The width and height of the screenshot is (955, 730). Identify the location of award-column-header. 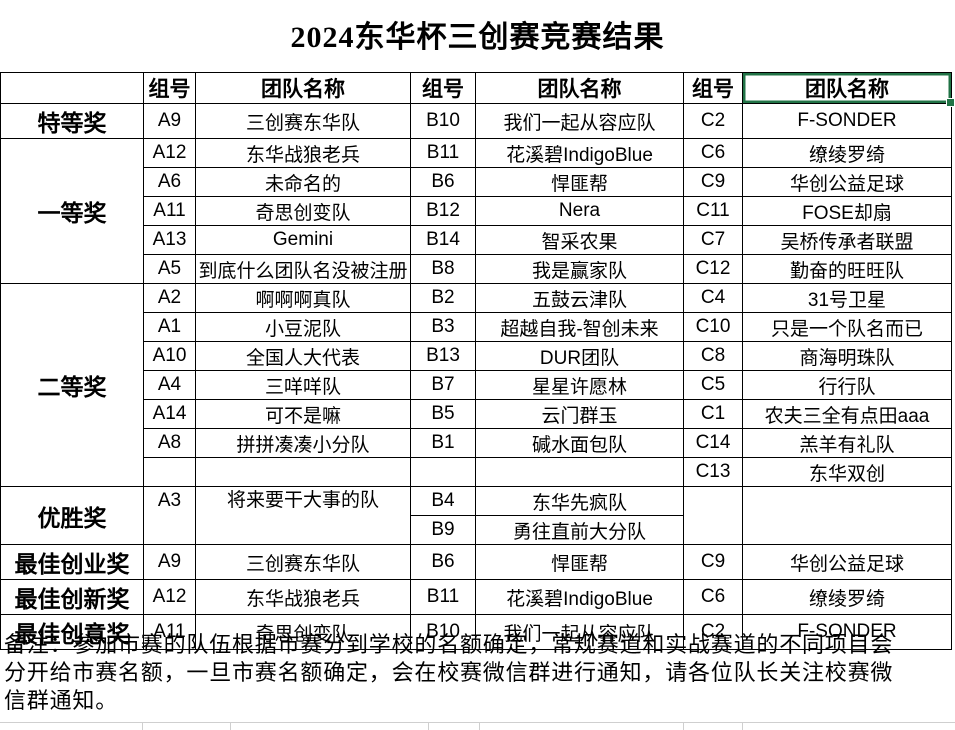
(72, 88).